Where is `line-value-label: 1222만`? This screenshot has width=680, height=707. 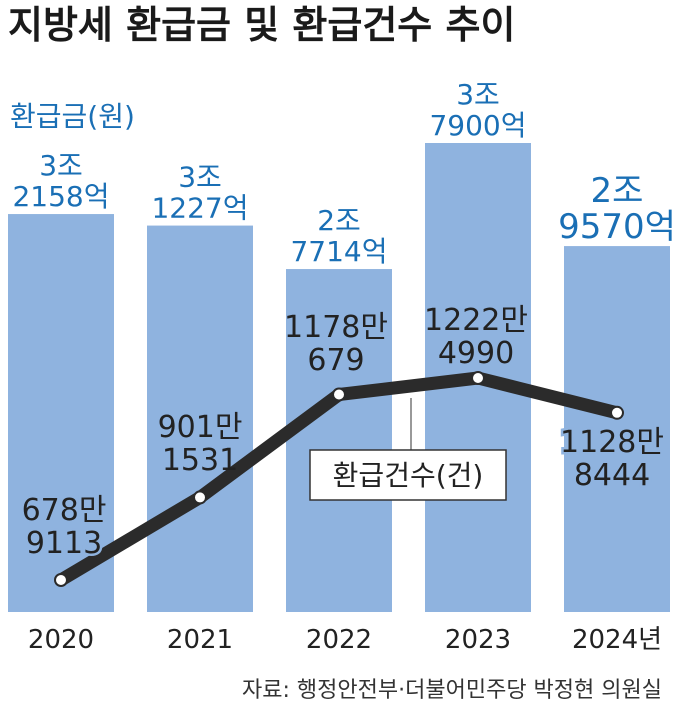
line-value-label: 1222만 is located at coordinates (476, 320).